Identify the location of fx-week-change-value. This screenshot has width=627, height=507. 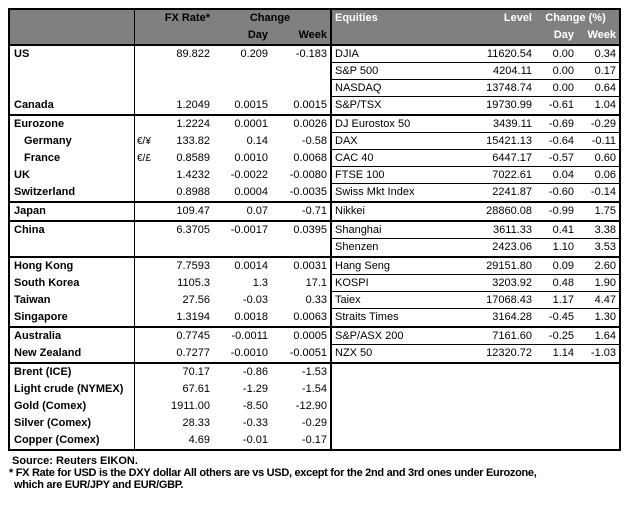
(300, 88).